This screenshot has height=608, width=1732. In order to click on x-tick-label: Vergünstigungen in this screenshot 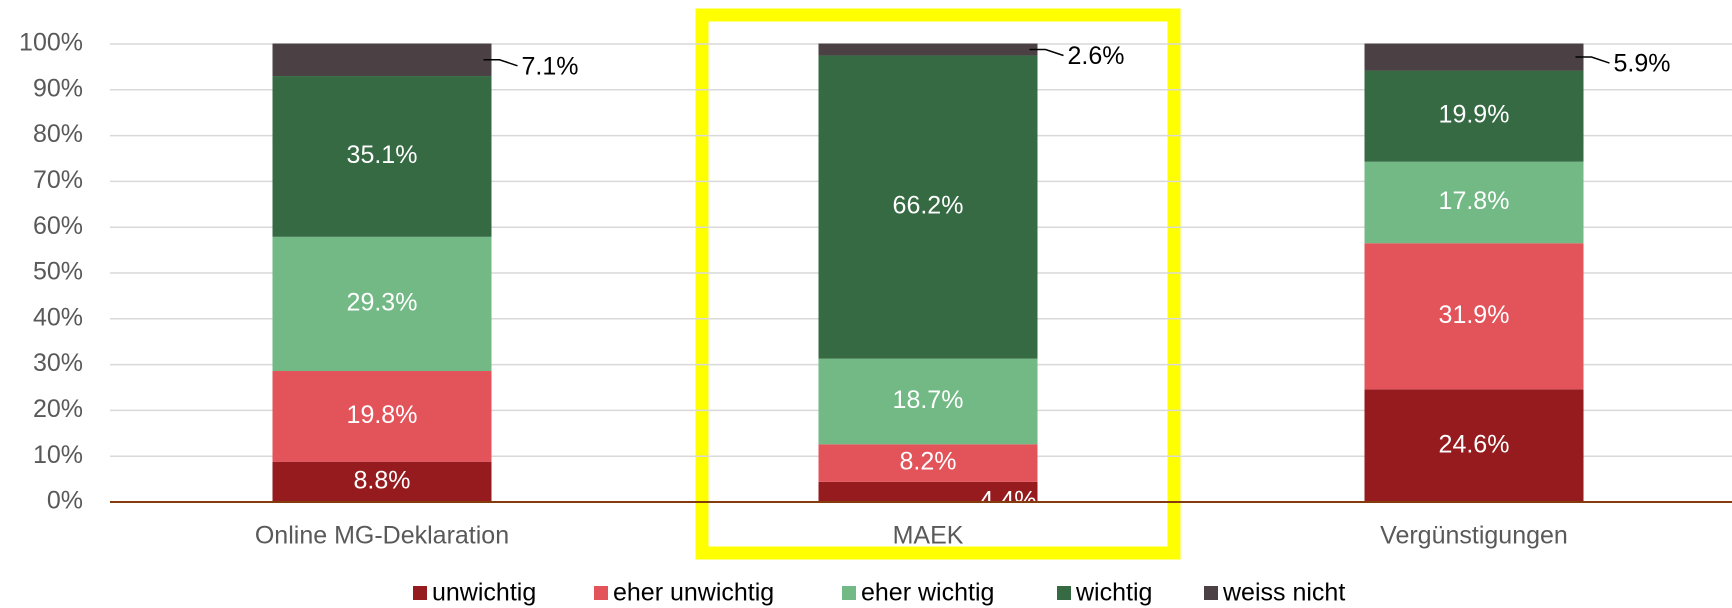, I will do `click(1474, 536)`.